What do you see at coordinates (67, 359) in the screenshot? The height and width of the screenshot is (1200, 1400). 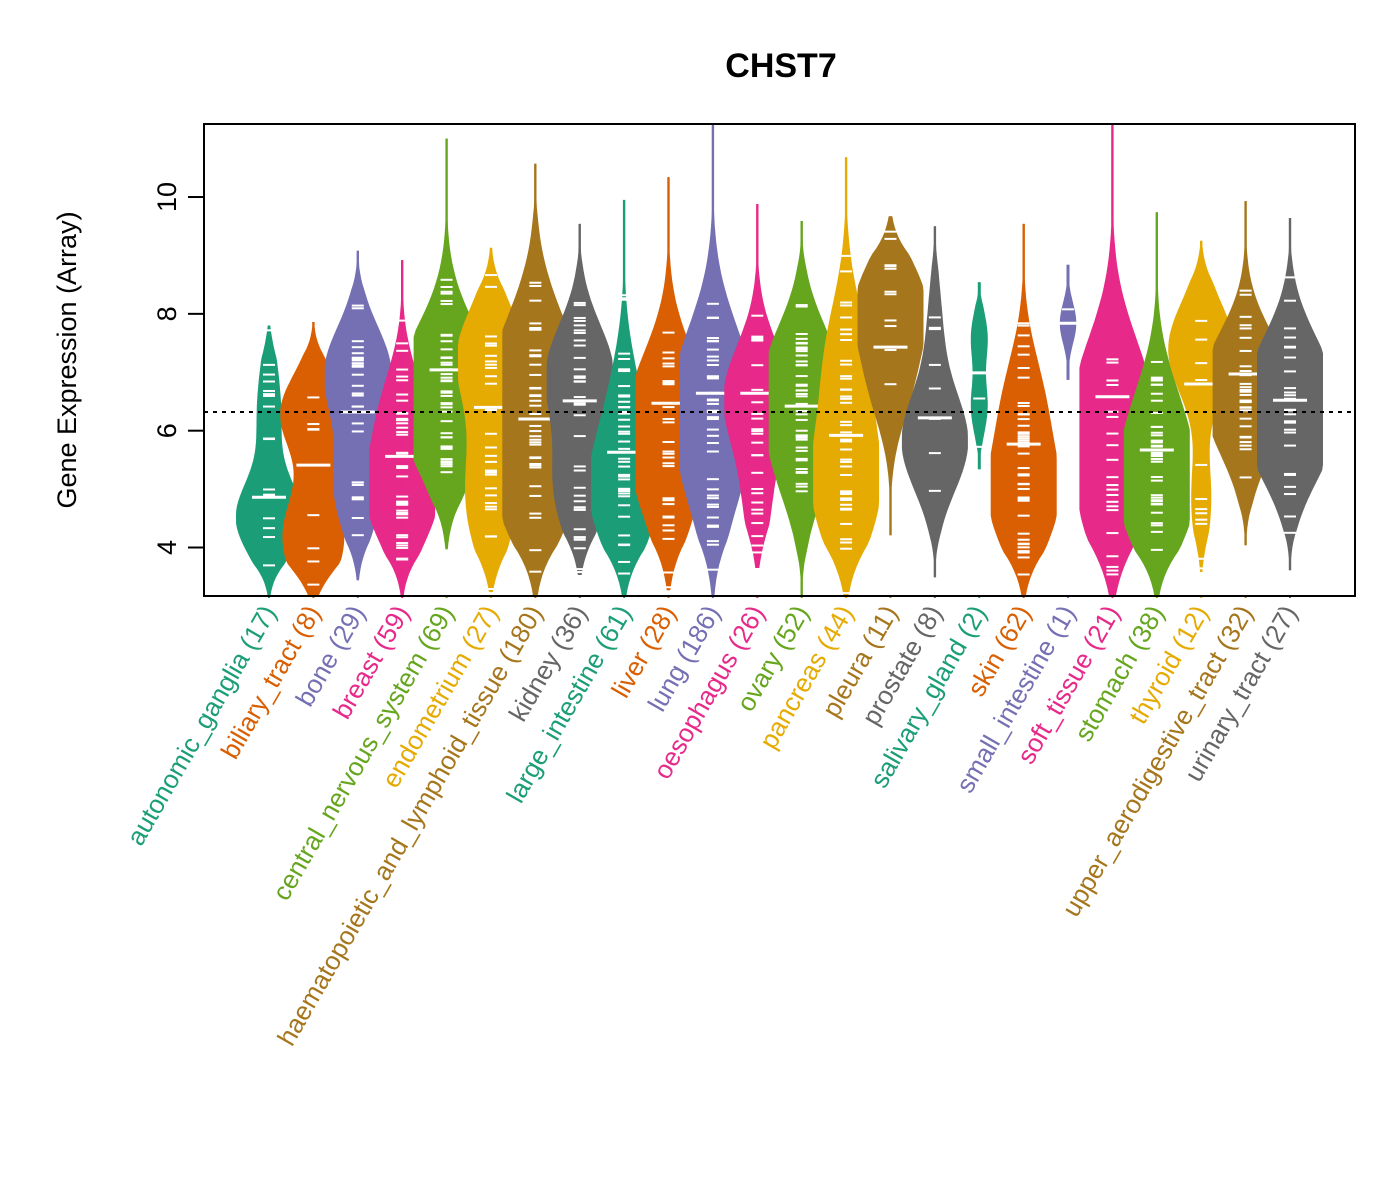 I see `y-axis-label: Gene Expression (Array)` at bounding box center [67, 359].